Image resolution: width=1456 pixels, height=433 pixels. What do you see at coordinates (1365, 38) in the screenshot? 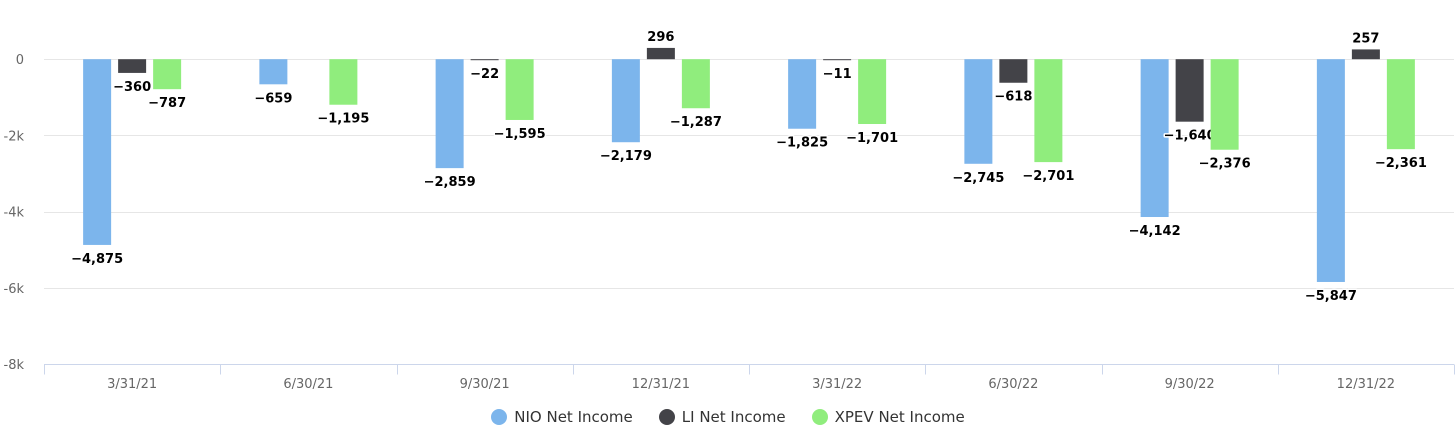
I see `data-label: 257` at bounding box center [1365, 38].